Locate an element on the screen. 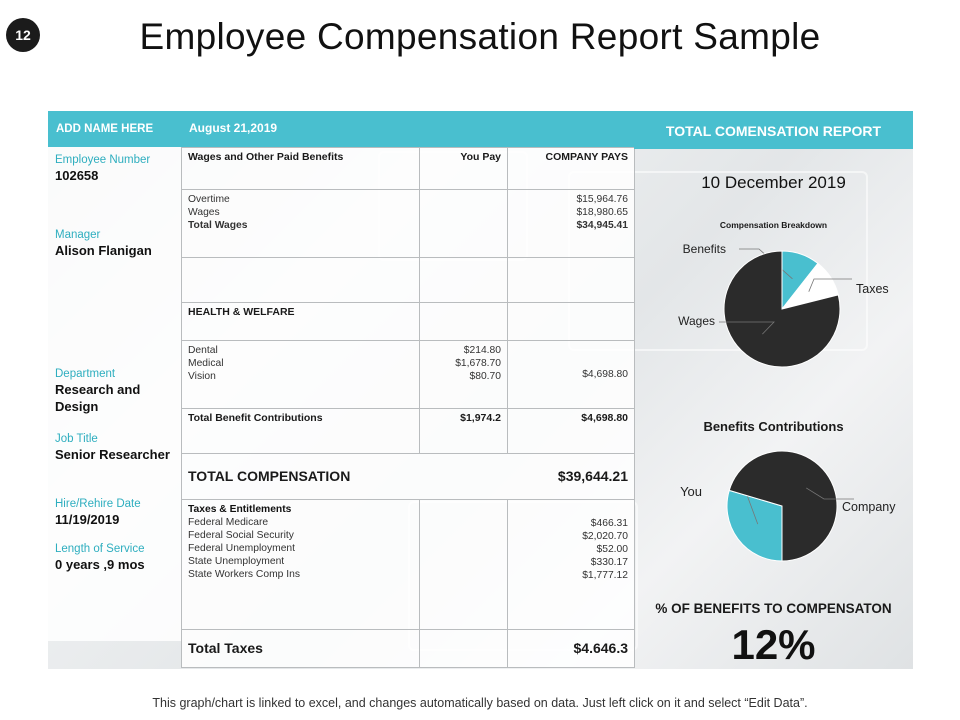 The height and width of the screenshot is (720, 960). tax-value: $52.00 is located at coordinates (612, 549).